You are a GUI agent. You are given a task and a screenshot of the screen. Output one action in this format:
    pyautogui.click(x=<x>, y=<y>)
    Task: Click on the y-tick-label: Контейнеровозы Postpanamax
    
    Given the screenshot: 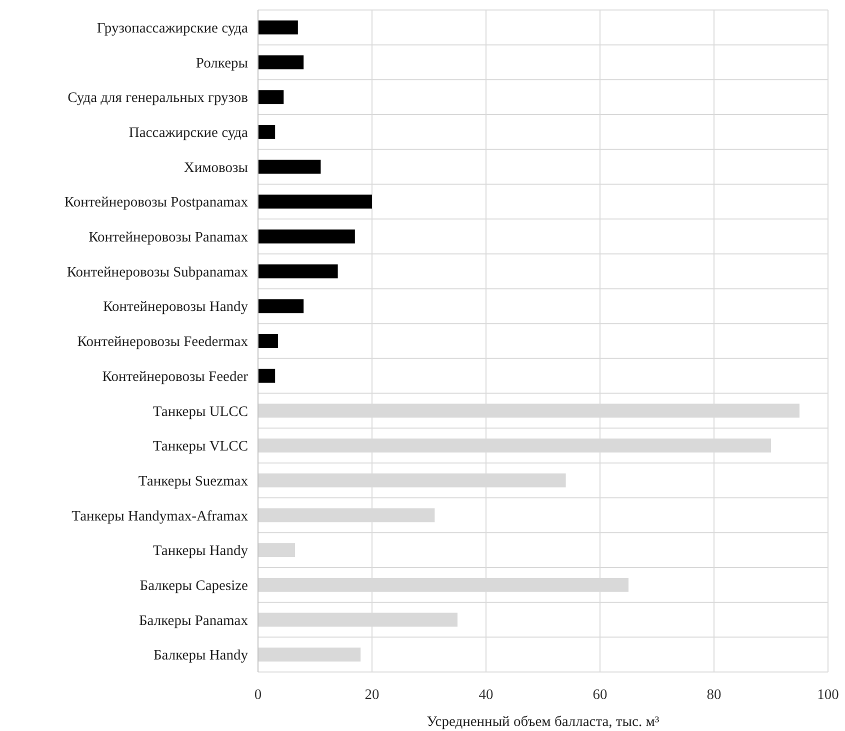 What is the action you would take?
    pyautogui.click(x=156, y=202)
    